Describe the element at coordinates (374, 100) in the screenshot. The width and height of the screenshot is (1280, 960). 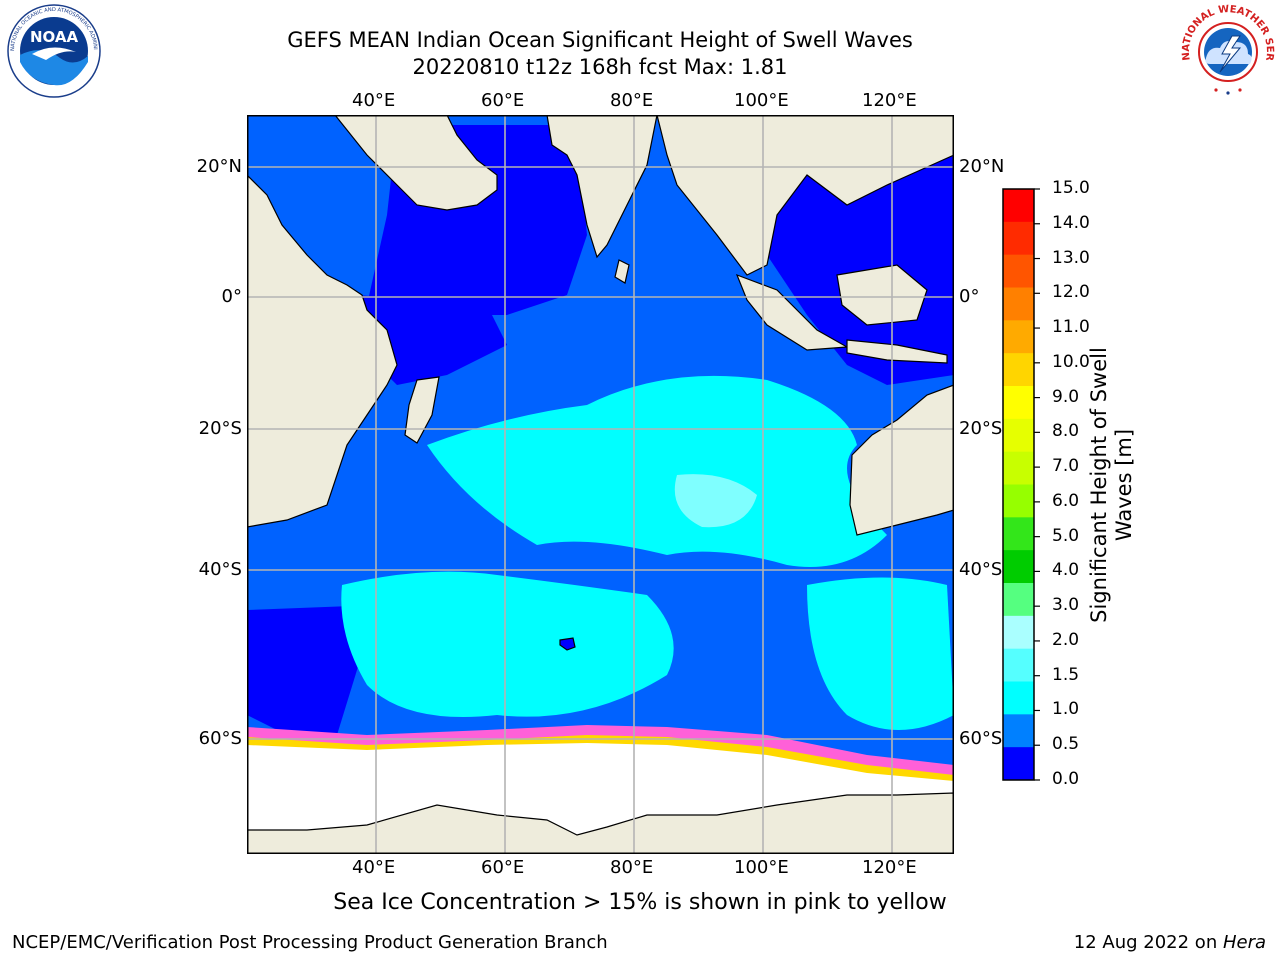
I see `lon-label-top: 40°E` at that location.